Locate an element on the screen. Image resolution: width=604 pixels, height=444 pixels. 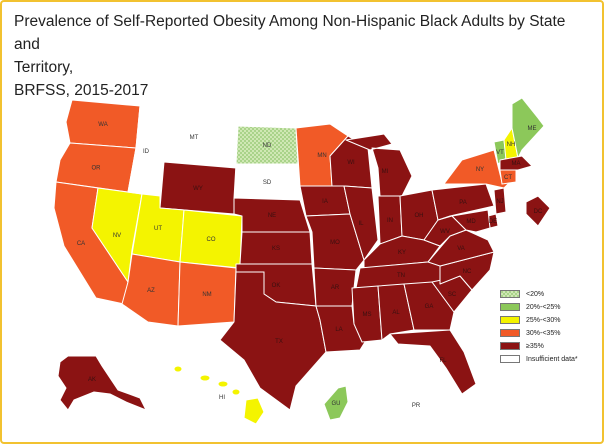
state-label-sd: SD is located at coordinates (267, 183).